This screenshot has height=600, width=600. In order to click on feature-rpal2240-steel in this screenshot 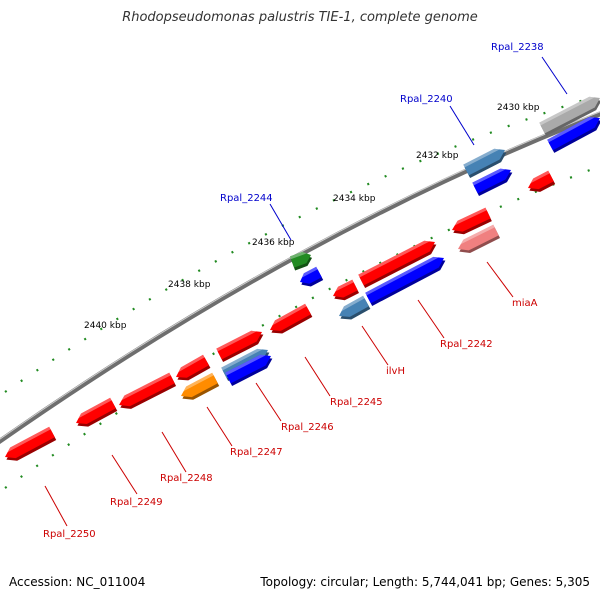, I will do `click(485, 163)`.